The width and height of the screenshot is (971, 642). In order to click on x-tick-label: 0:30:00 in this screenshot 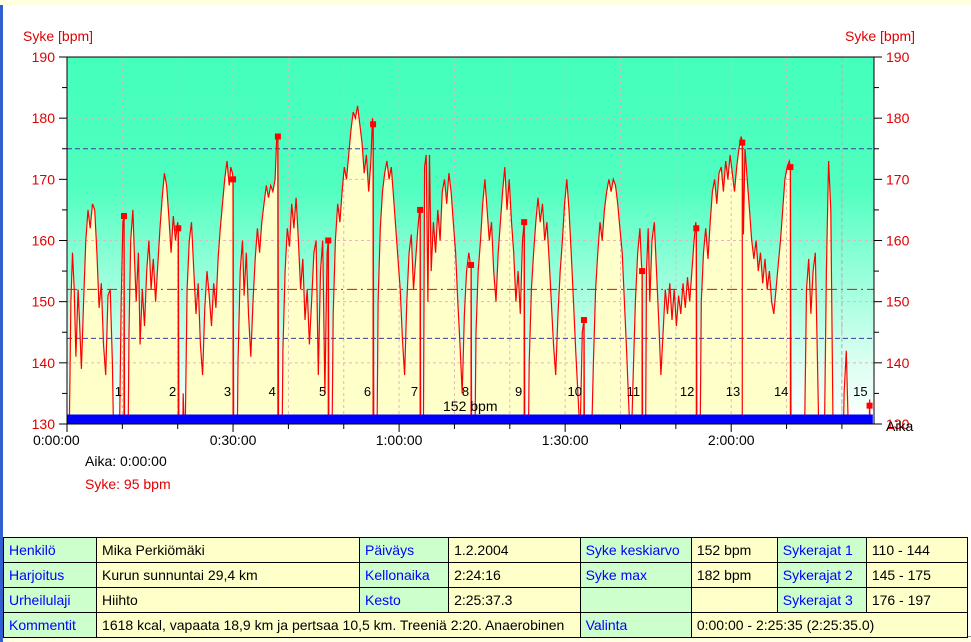, I will do `click(233, 440)`.